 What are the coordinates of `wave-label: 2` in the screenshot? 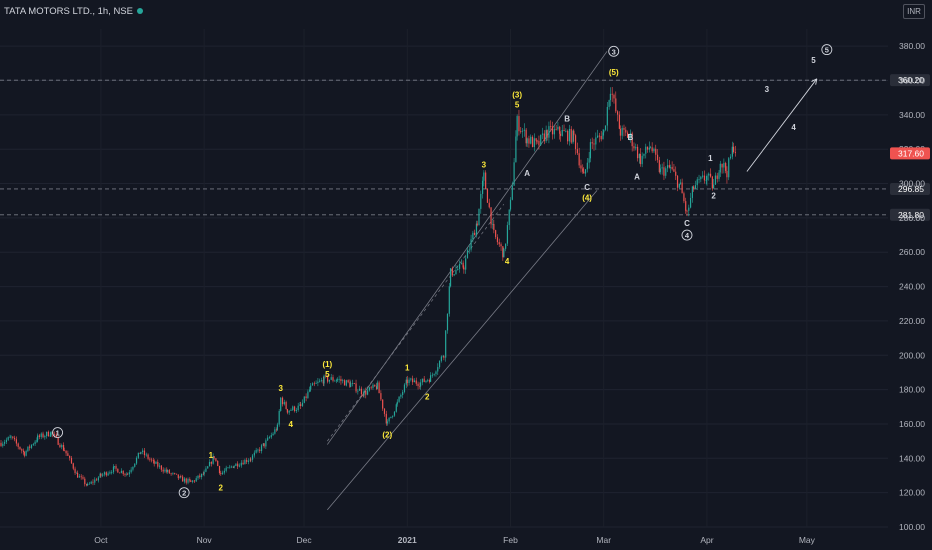 It's located at (713, 196).